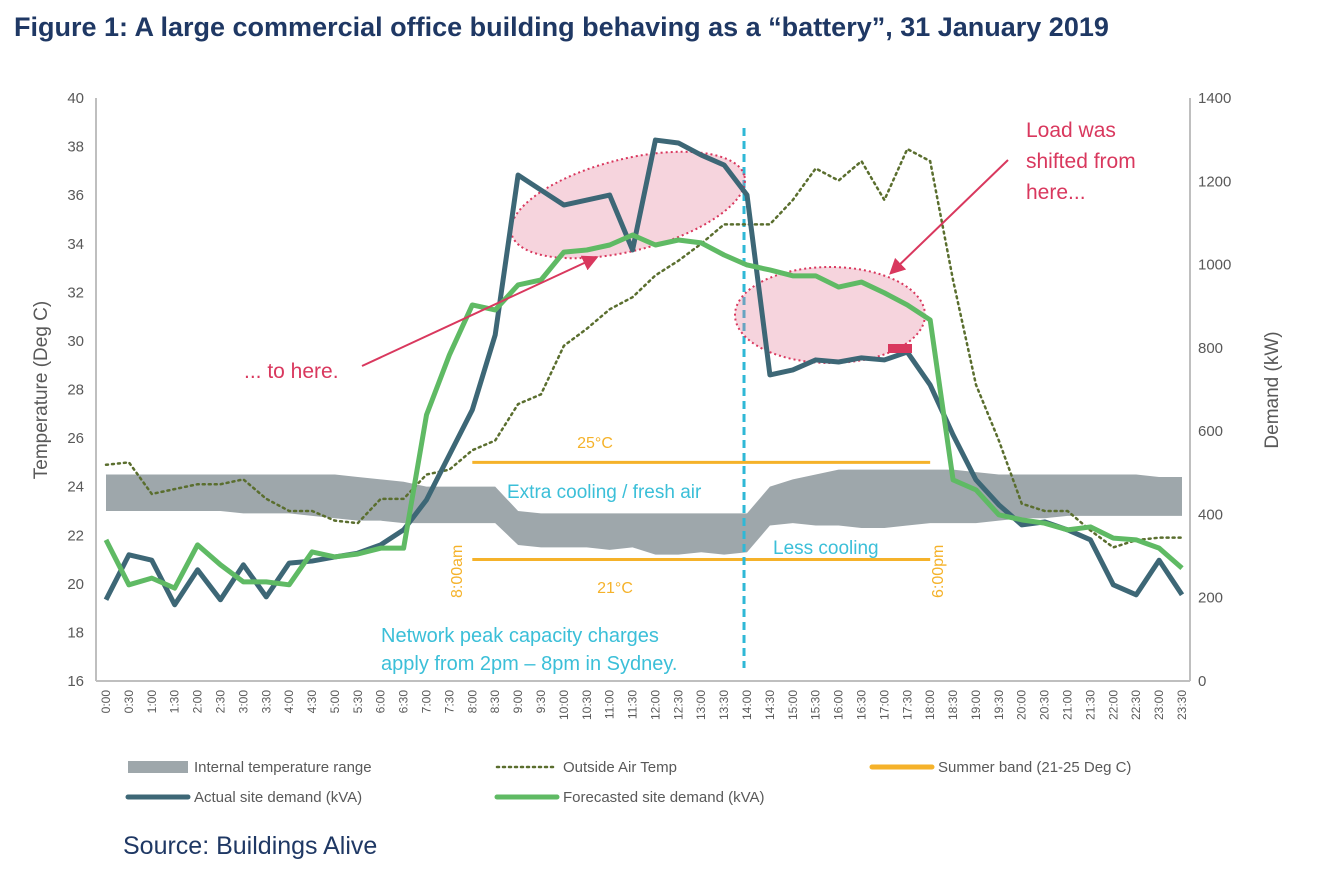  What do you see at coordinates (158, 767) in the screenshot?
I see `legend-swatch` at bounding box center [158, 767].